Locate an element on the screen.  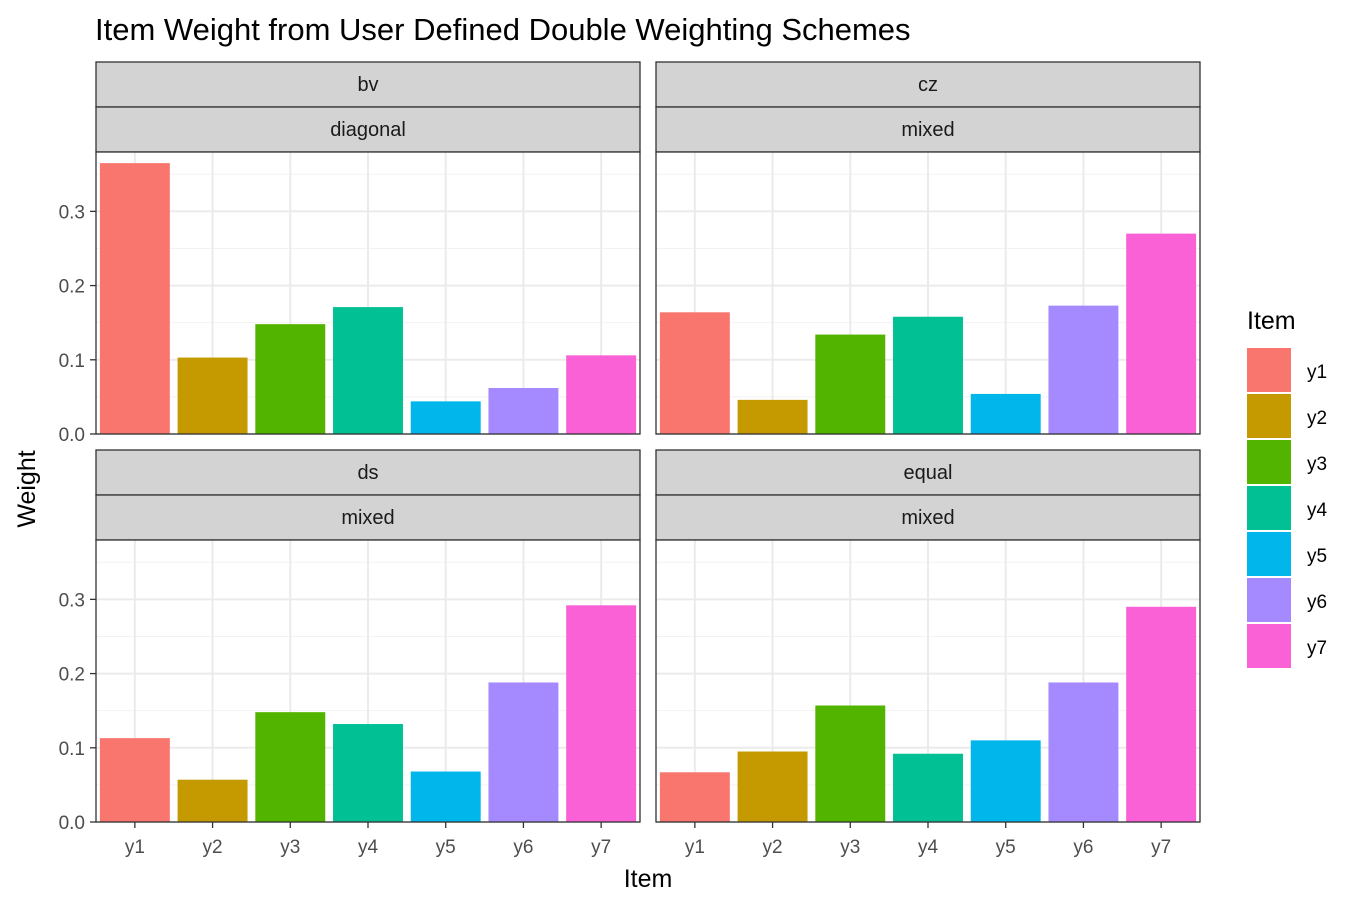
legend-key-y2 is located at coordinates (1269, 416).